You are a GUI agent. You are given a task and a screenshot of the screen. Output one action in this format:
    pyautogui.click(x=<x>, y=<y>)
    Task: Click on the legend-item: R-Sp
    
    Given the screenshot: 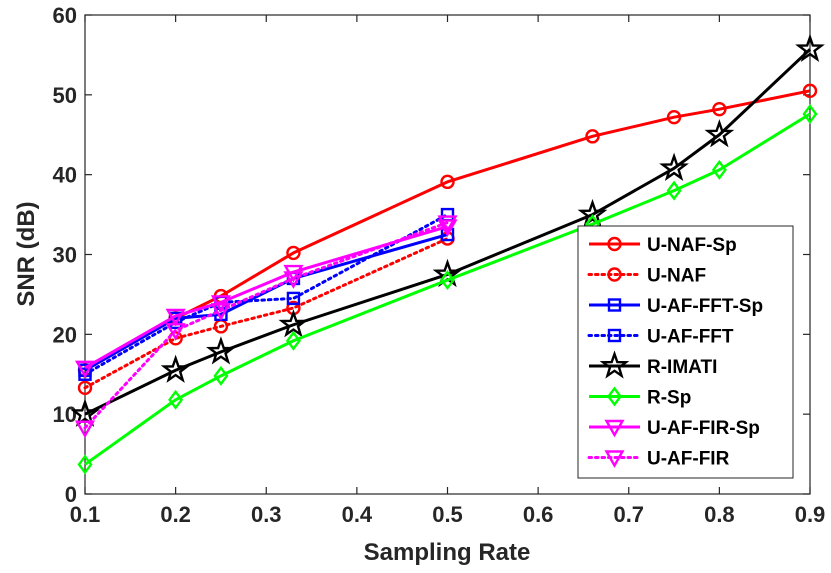 What is the action you would take?
    pyautogui.click(x=640, y=397)
    